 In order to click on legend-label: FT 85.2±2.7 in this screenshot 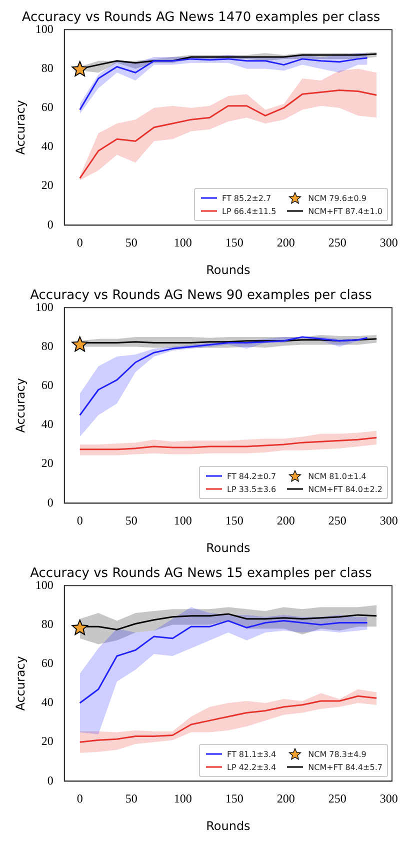, I will do `click(247, 198)`.